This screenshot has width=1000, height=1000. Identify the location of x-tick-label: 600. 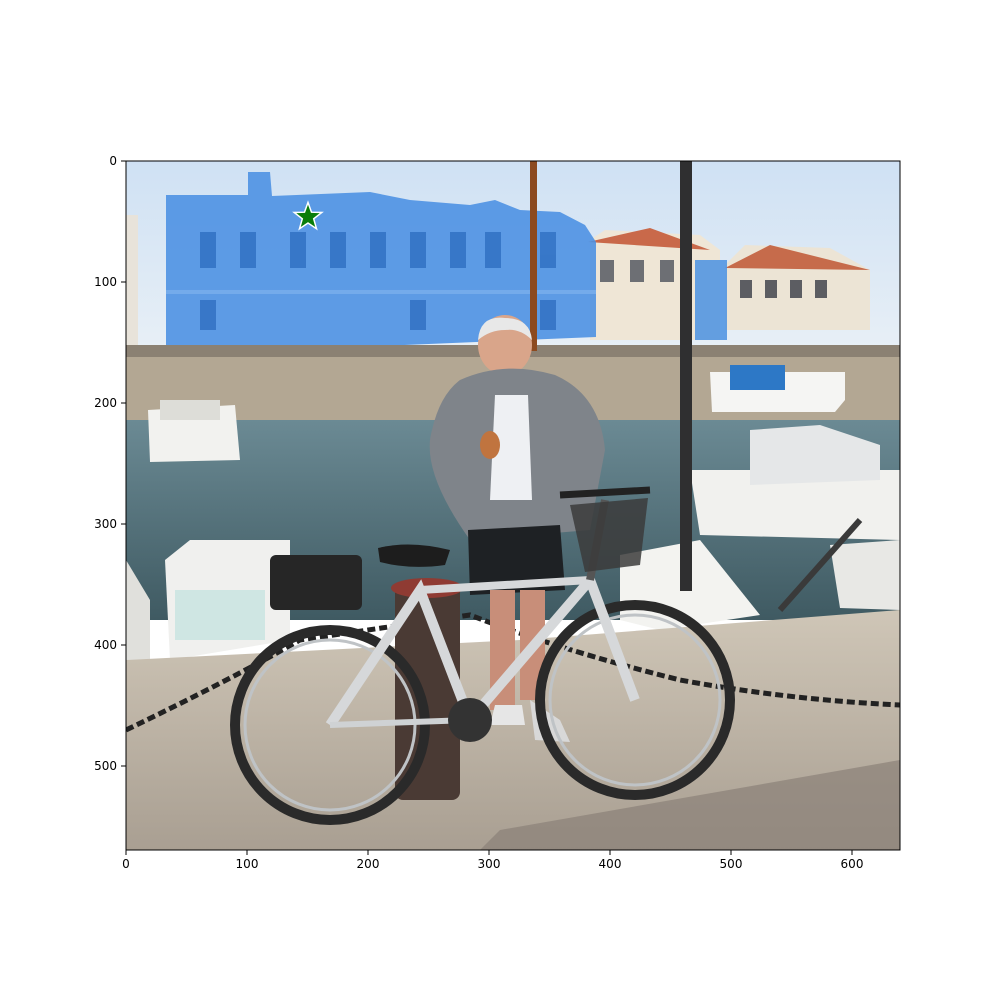
(852, 864).